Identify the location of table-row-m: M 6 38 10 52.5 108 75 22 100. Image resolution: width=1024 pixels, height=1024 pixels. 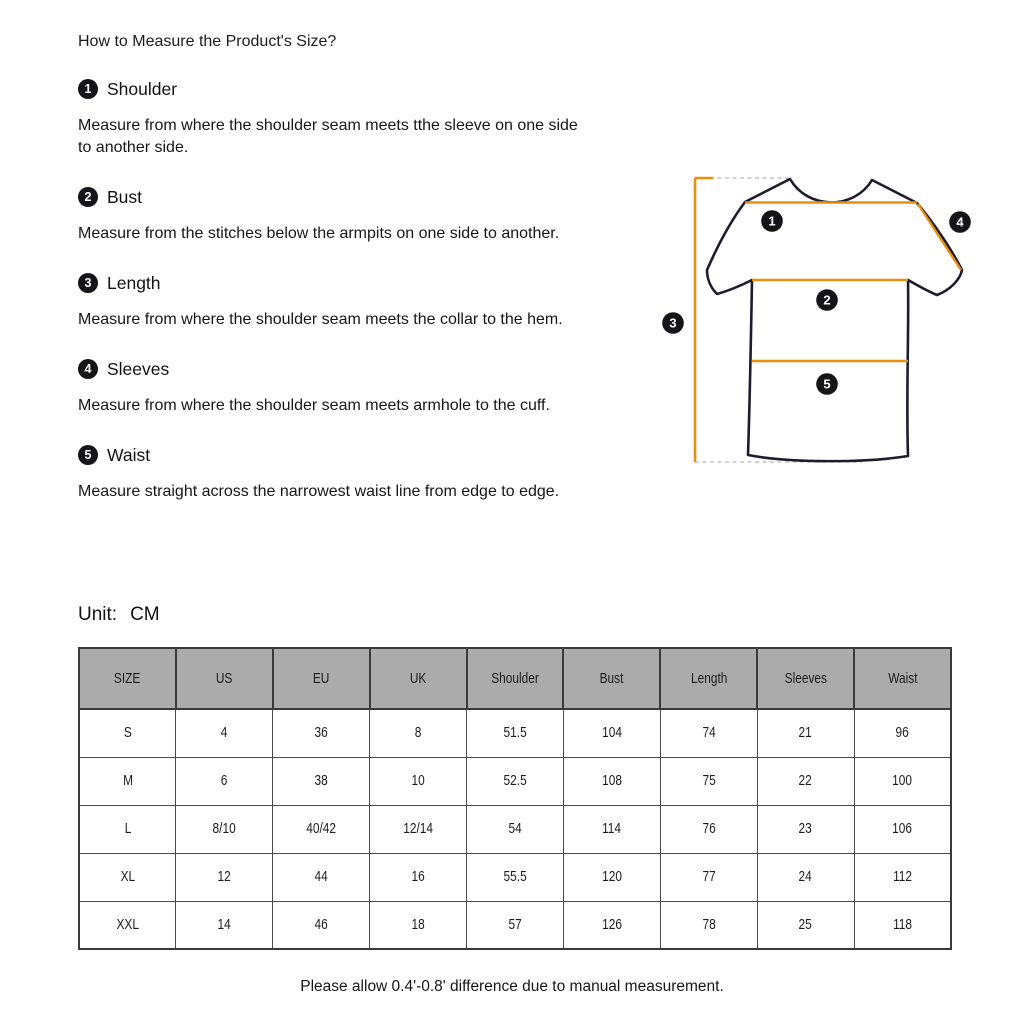
(515, 781).